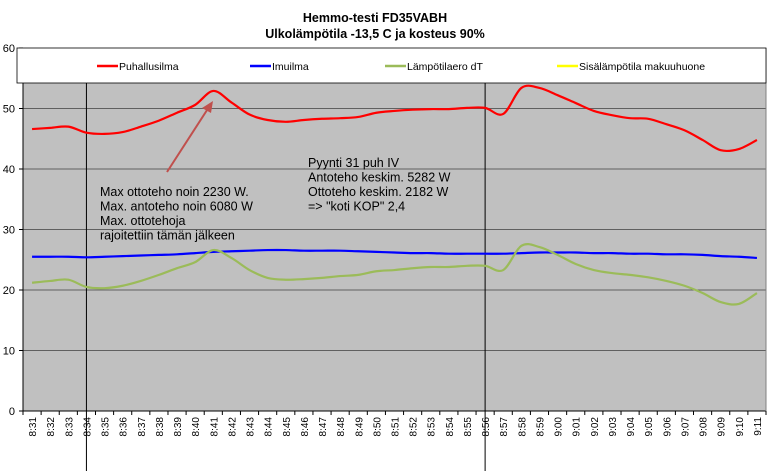  I want to click on x-tick-label: 9:10, so click(740, 427).